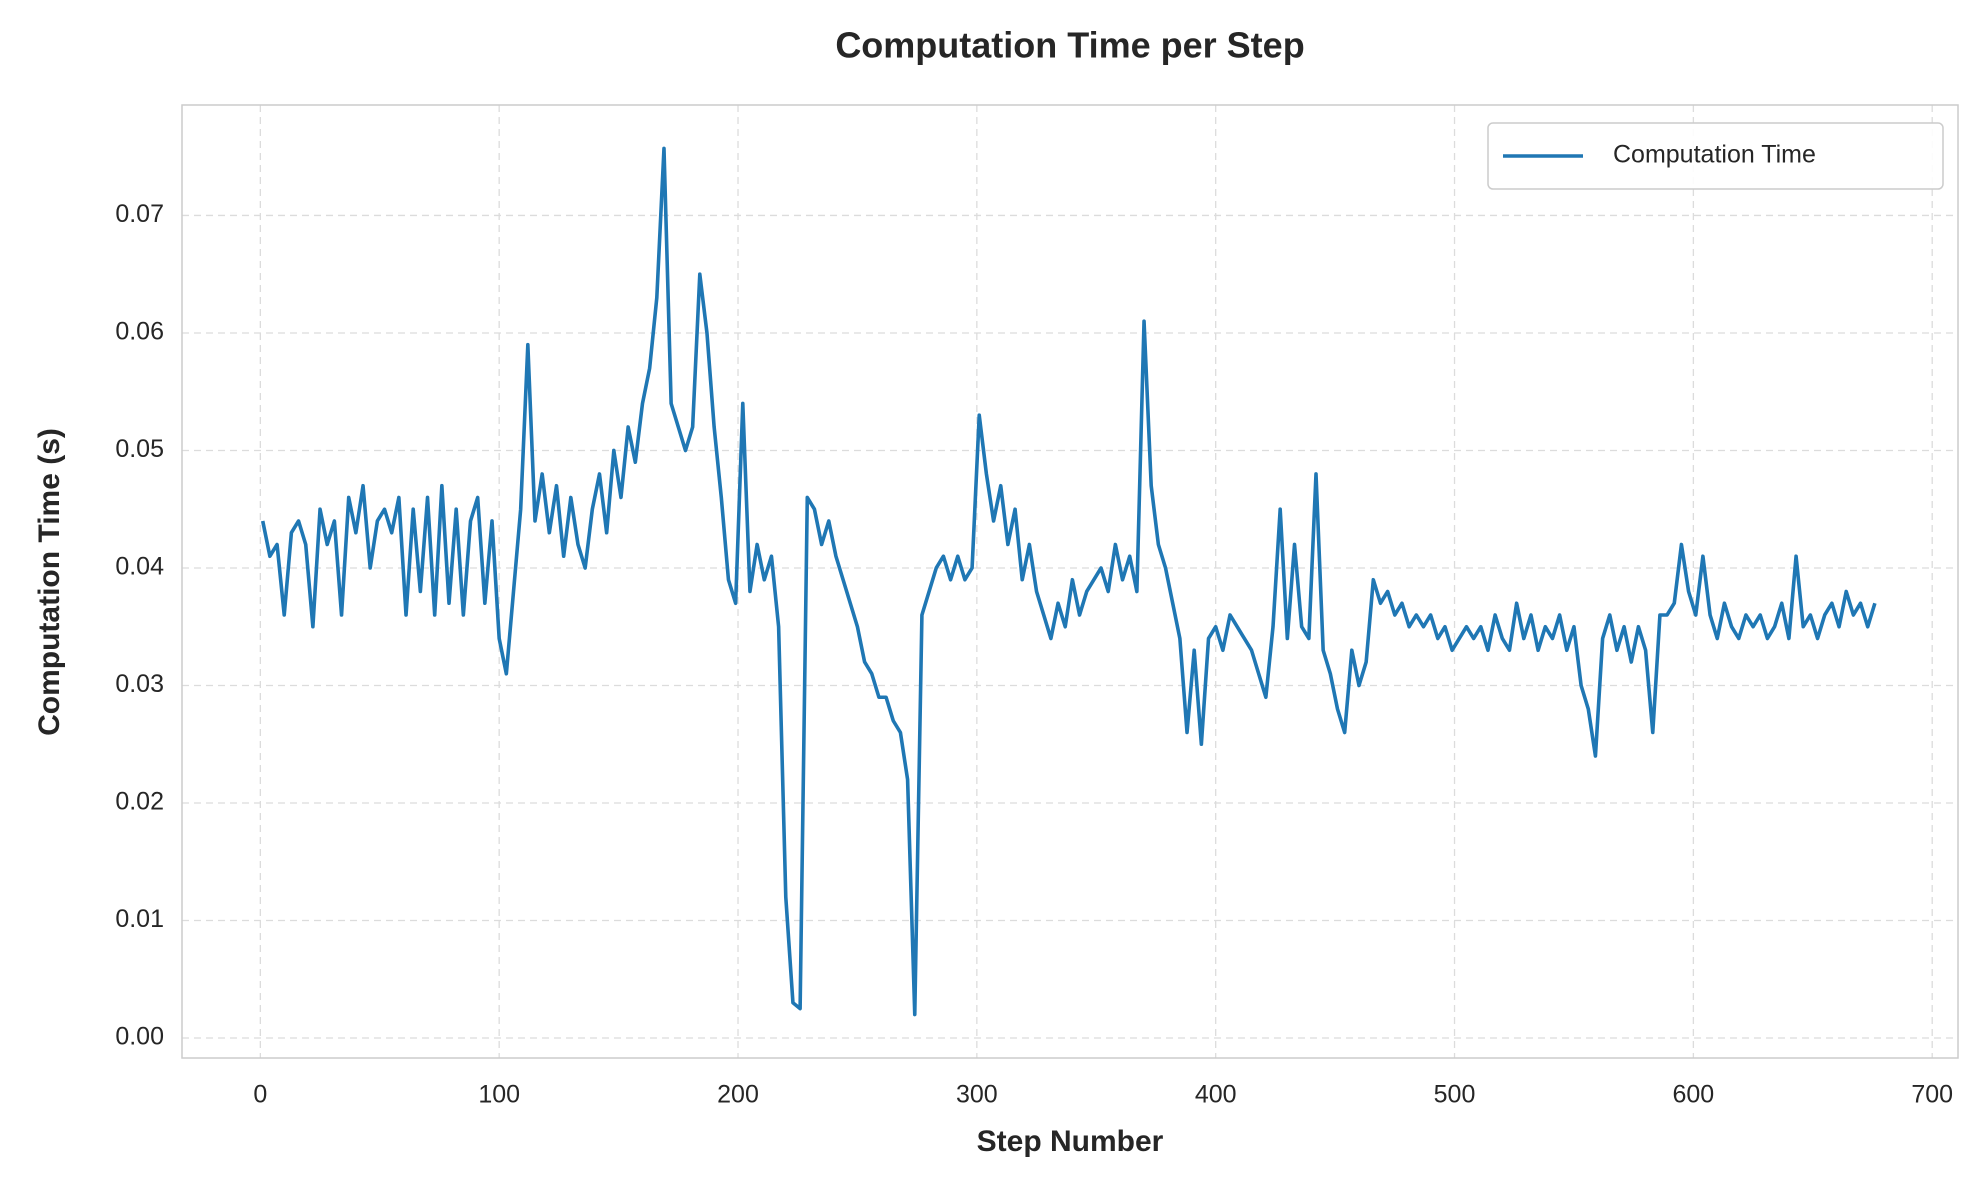 The width and height of the screenshot is (1982, 1183). I want to click on y-tick-label: 0.01, so click(139, 919).